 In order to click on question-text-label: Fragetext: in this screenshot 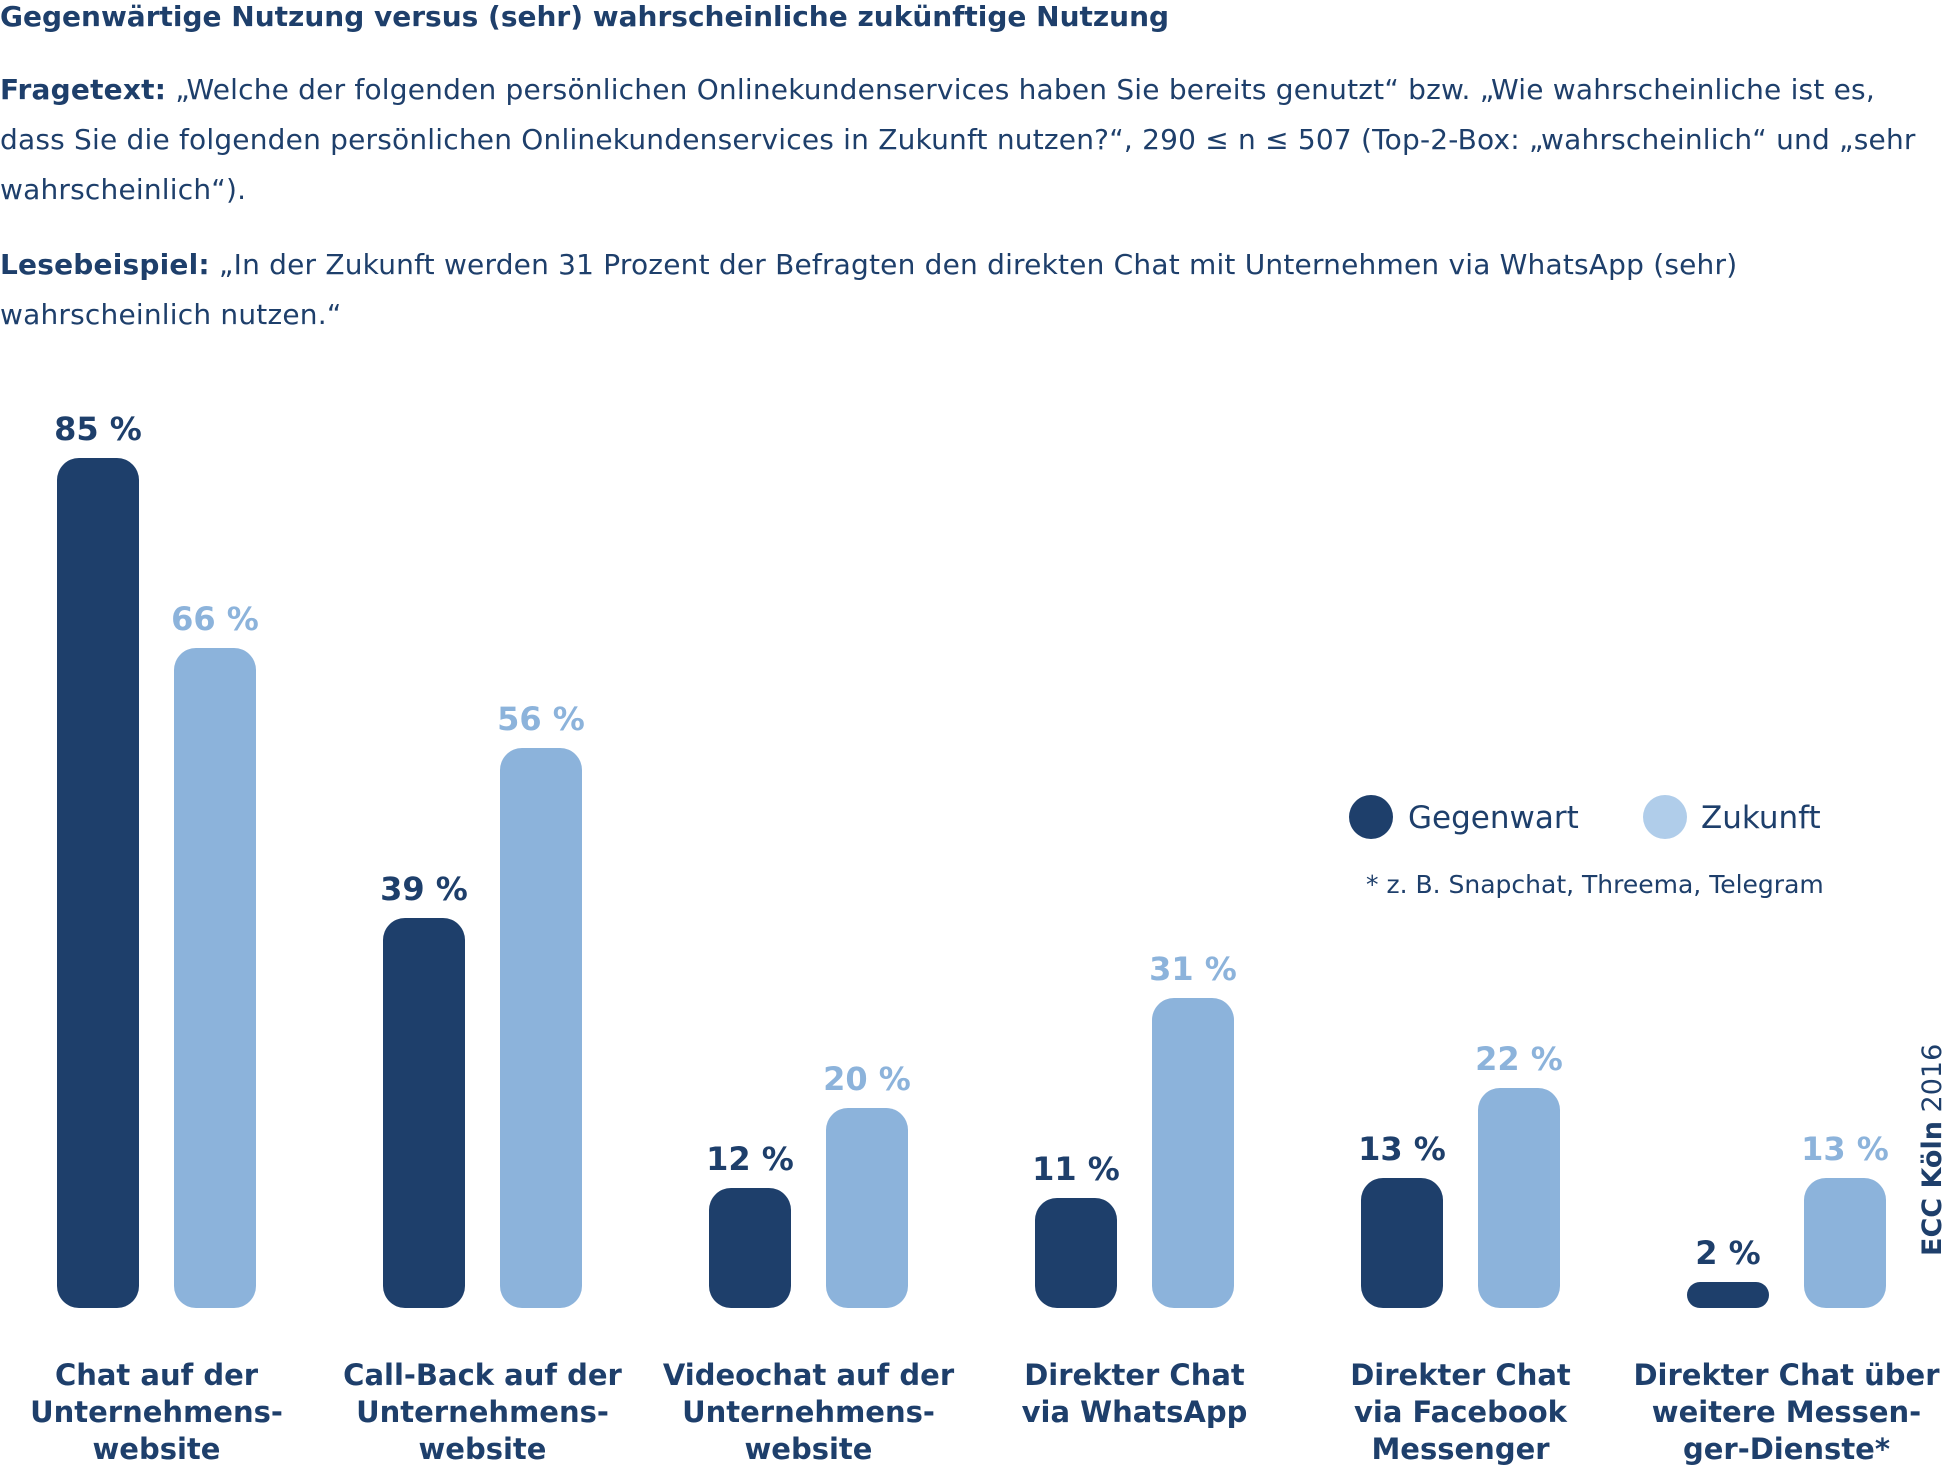, I will do `click(83, 89)`.